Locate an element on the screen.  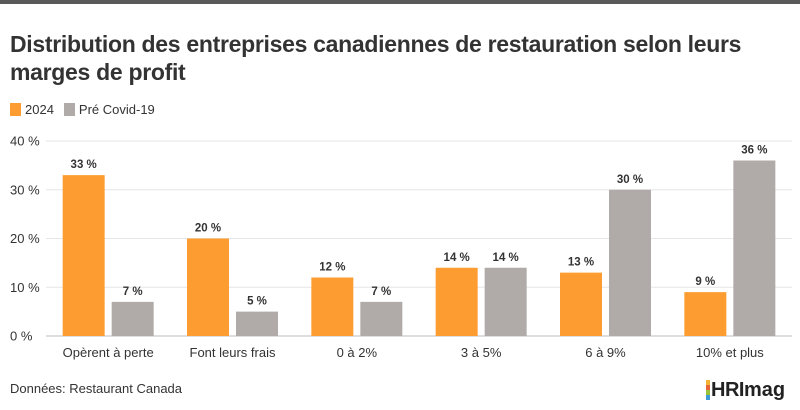
data-label: 9 % is located at coordinates (705, 282).